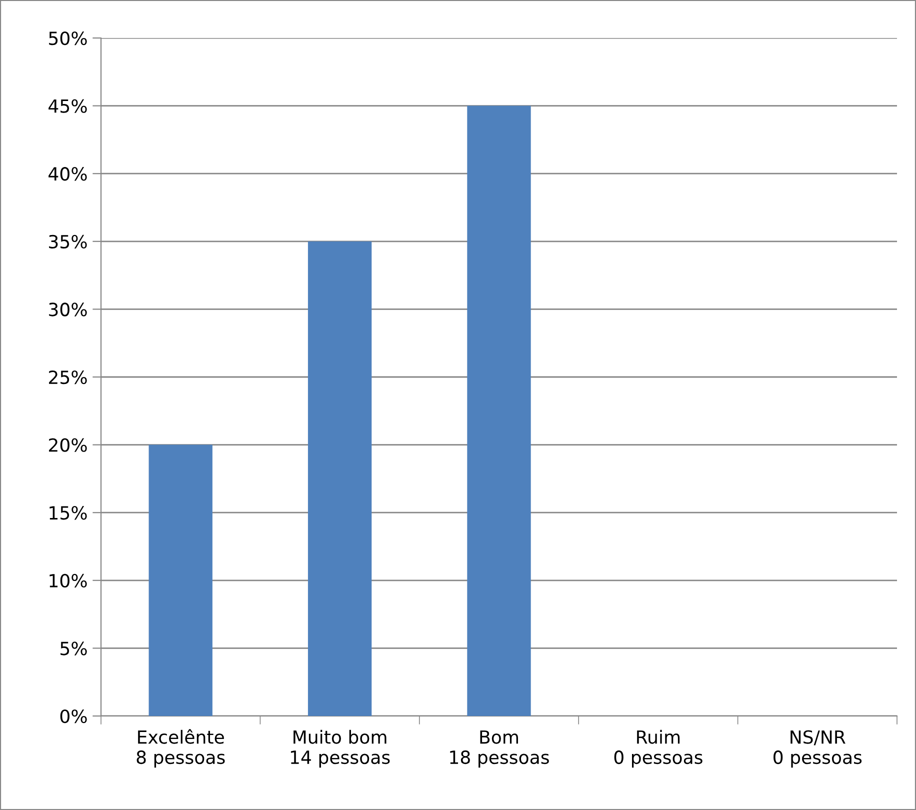 Image resolution: width=916 pixels, height=810 pixels. What do you see at coordinates (818, 749) in the screenshot?
I see `x-tick-label: NS/NR 0 pessoas` at bounding box center [818, 749].